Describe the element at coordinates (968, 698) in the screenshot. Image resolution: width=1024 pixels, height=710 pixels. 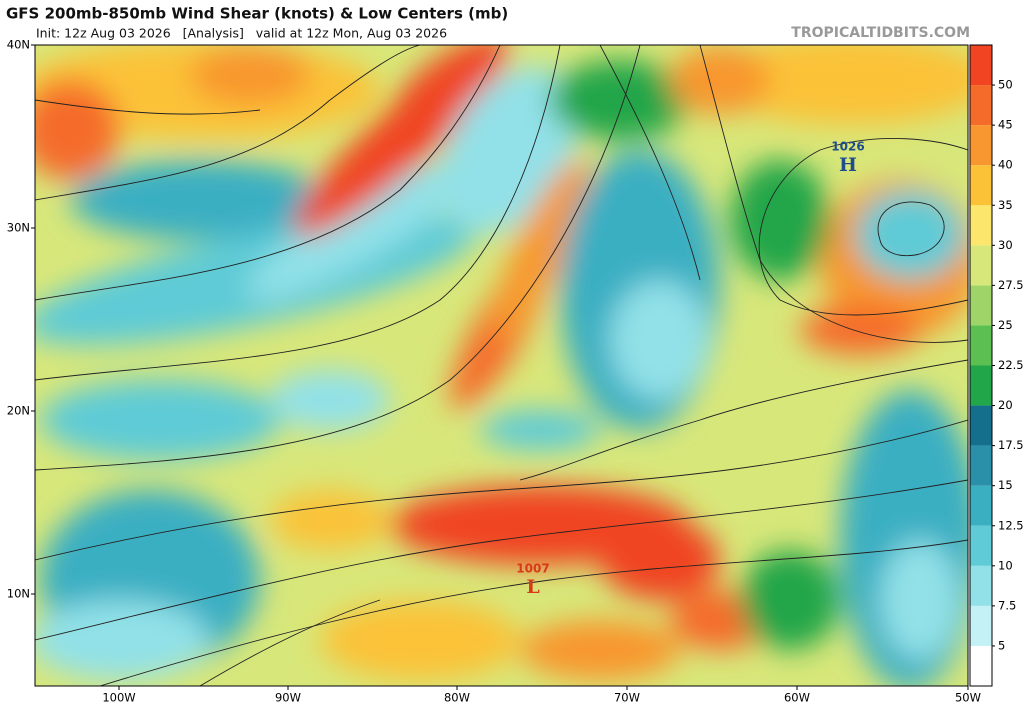
I see `lon-label: 50W` at that location.